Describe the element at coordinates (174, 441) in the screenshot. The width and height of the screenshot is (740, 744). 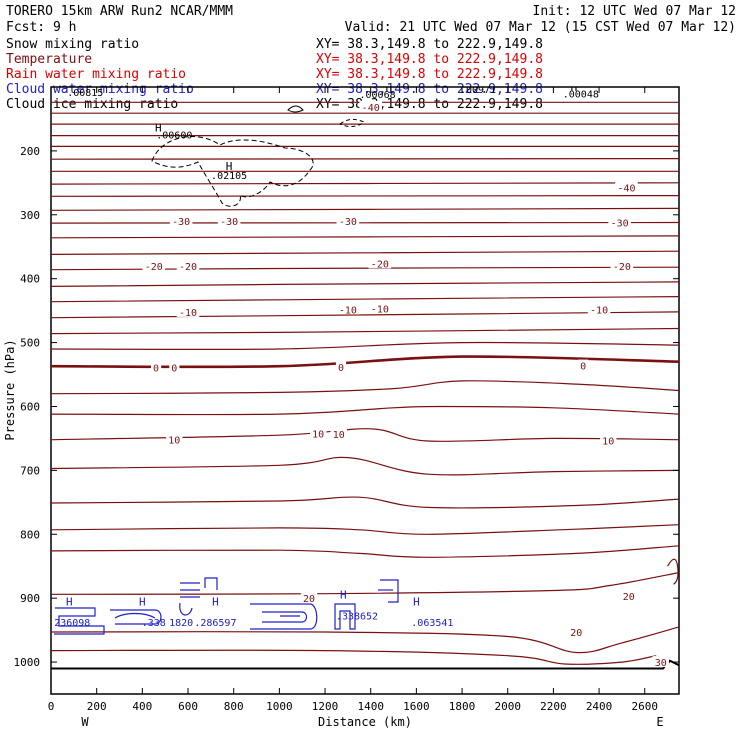
I see `svg-text: 10` at that location.